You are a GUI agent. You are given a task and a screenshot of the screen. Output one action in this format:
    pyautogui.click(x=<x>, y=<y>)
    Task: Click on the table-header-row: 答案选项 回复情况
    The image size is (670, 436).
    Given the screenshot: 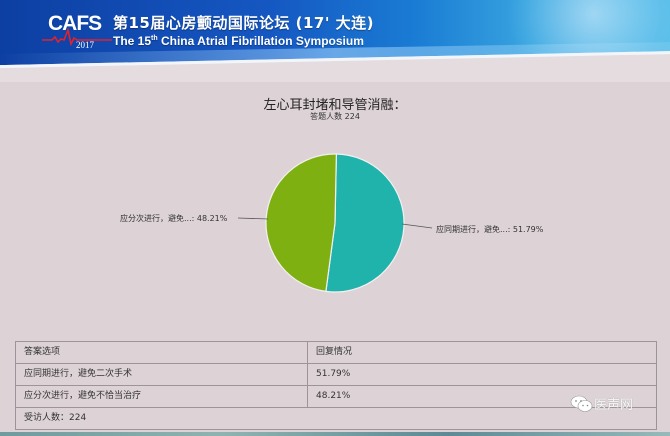 What is the action you would take?
    pyautogui.click(x=336, y=353)
    